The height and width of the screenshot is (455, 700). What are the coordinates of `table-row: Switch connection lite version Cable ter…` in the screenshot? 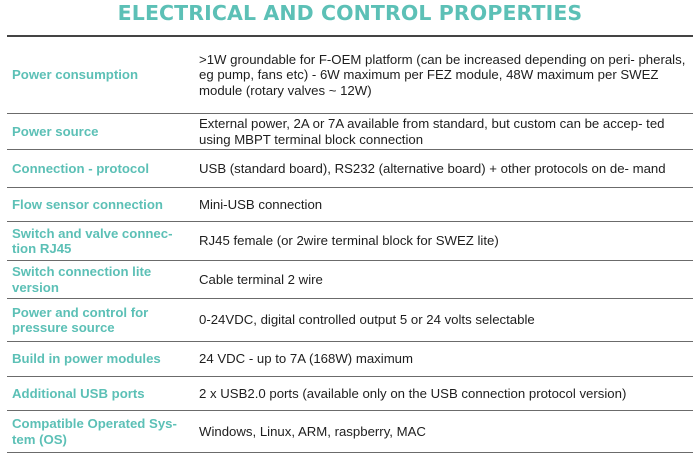 It's located at (350, 280).